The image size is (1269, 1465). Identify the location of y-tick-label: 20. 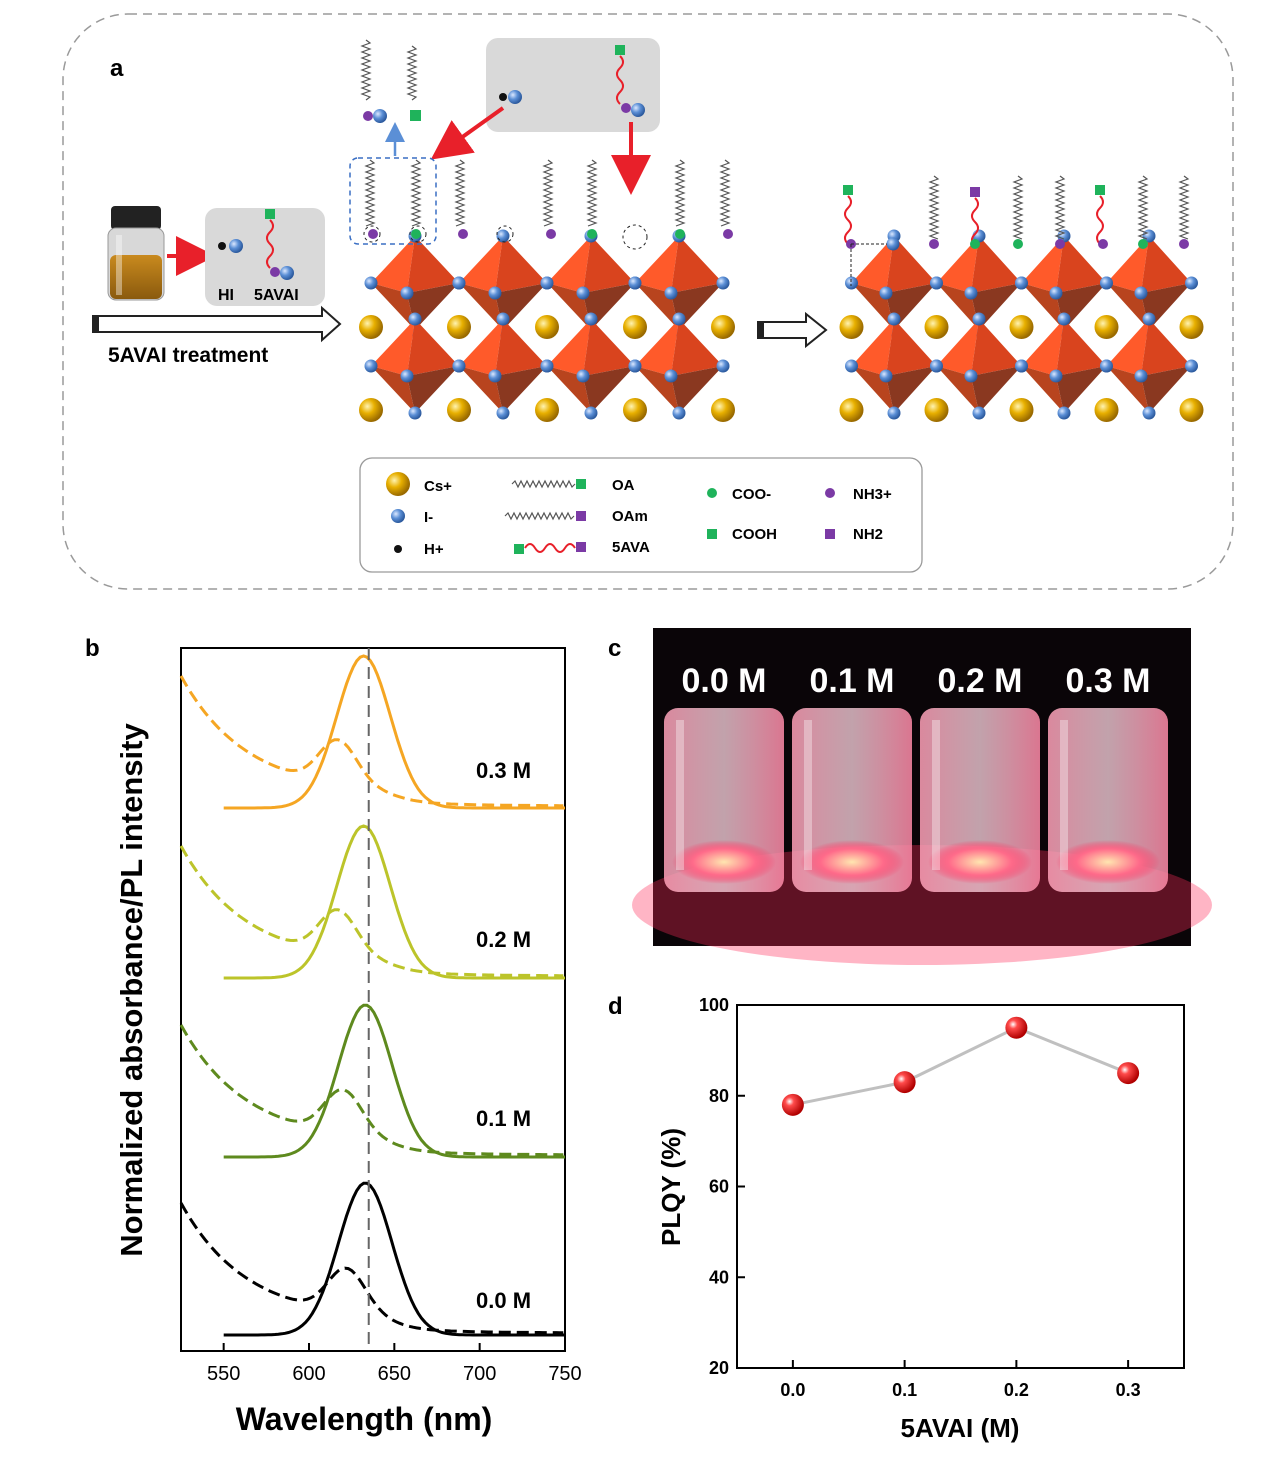
(719, 1368).